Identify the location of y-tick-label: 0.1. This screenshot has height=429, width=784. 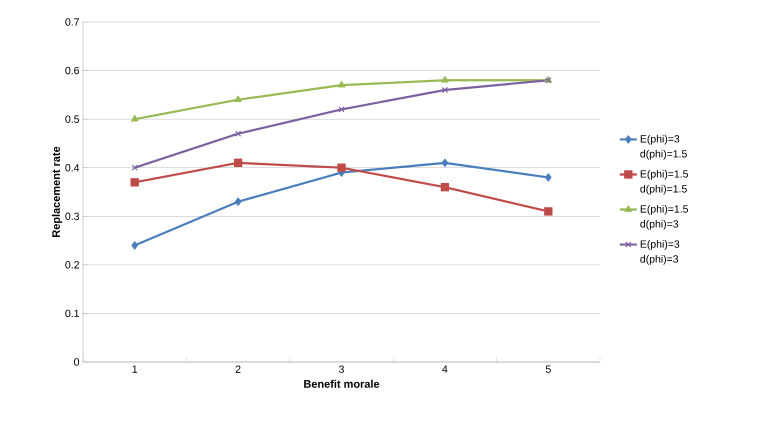
(72, 314).